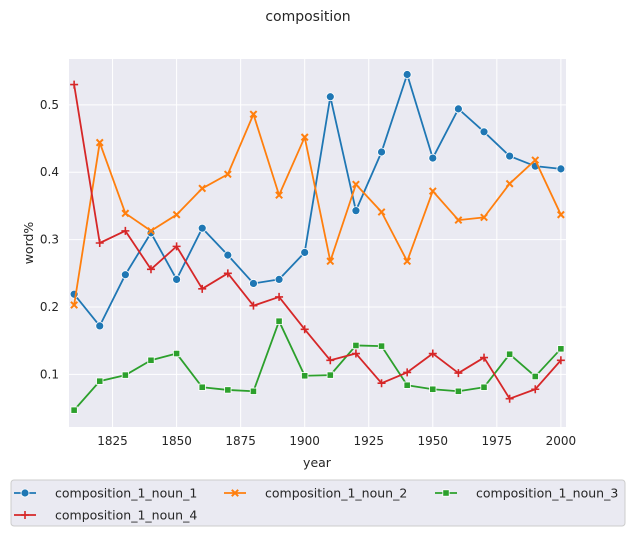 This screenshot has height=541, width=634. Describe the element at coordinates (317, 462) in the screenshot. I see `x-axis-label: year` at that location.